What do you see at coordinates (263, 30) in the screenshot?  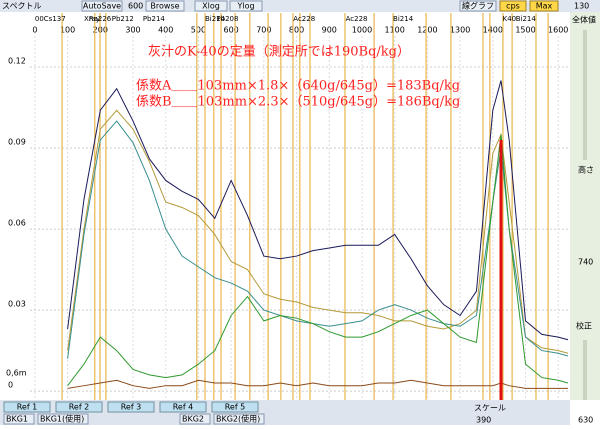 I see `x-tick-label: 700` at bounding box center [263, 30].